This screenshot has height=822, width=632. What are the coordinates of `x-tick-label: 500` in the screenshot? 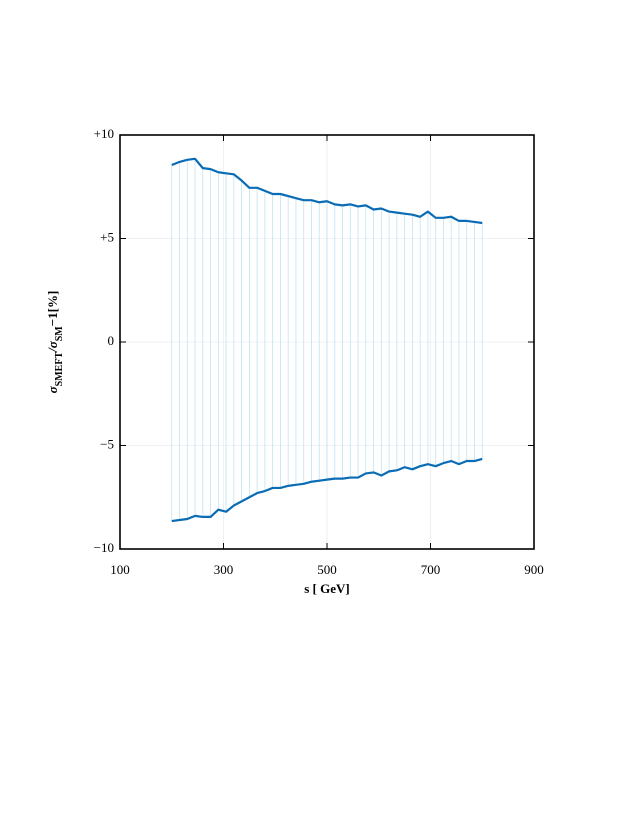 It's located at (327, 569).